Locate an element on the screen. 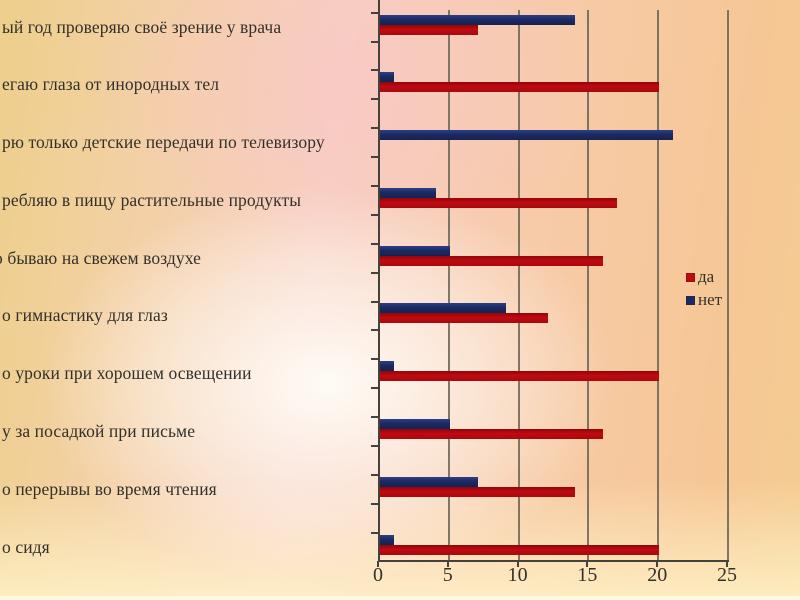  legend-item-no: нет is located at coordinates (704, 300).